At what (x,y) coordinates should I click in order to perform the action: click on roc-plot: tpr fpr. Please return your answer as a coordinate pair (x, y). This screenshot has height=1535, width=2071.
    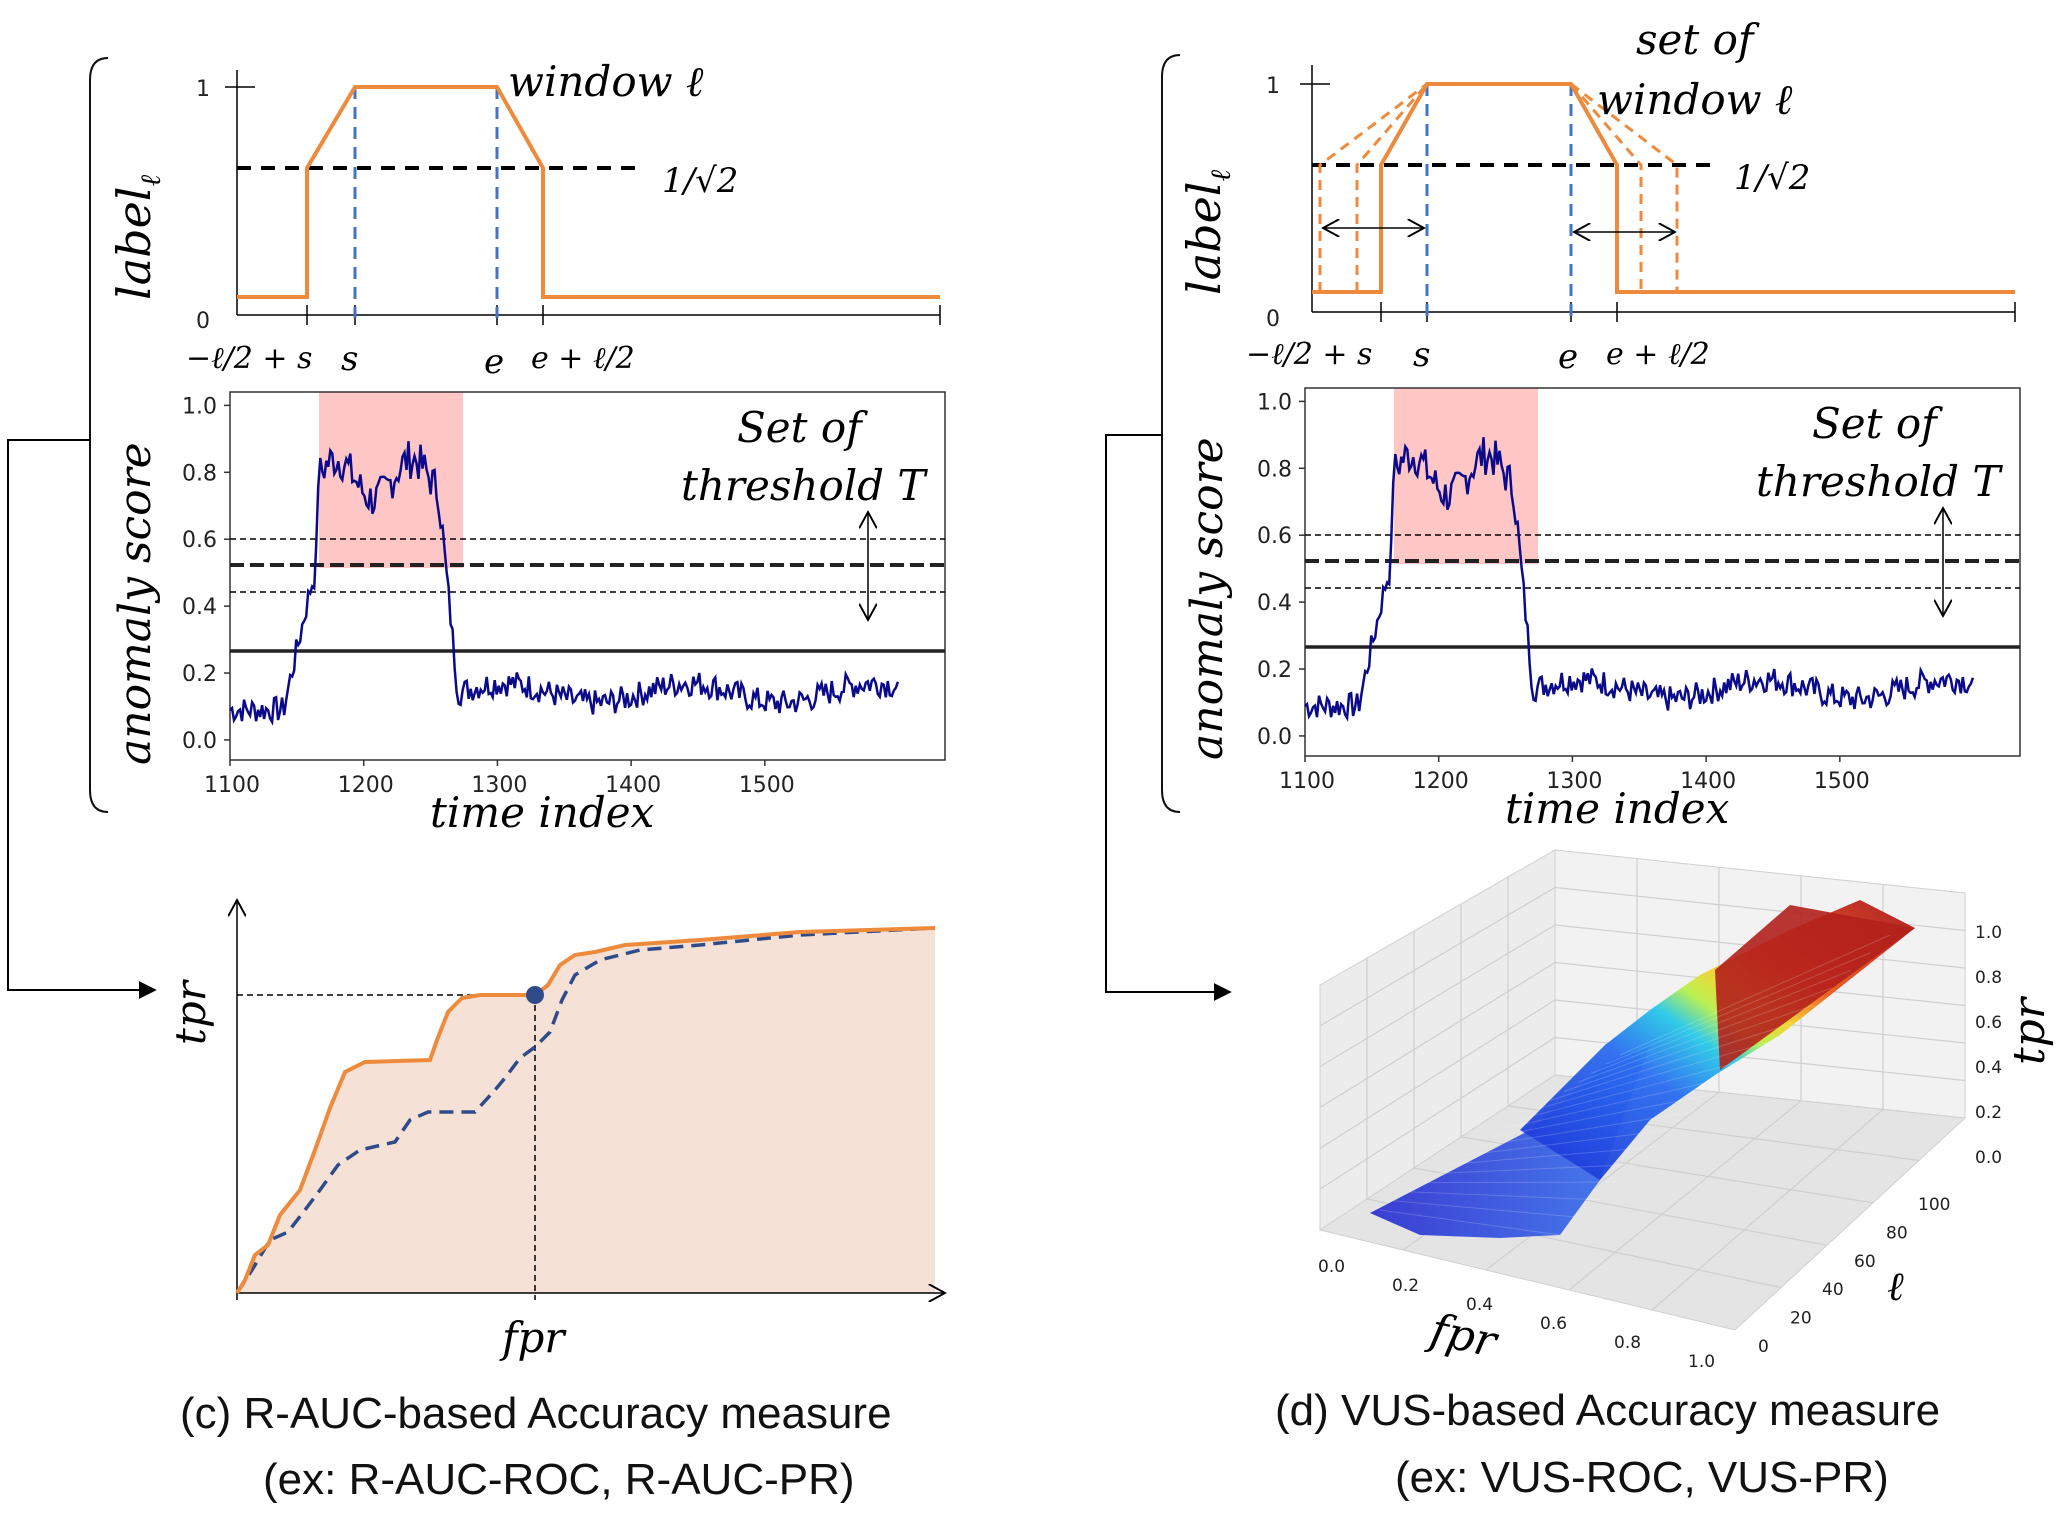
    Looking at the image, I should click on (555, 1131).